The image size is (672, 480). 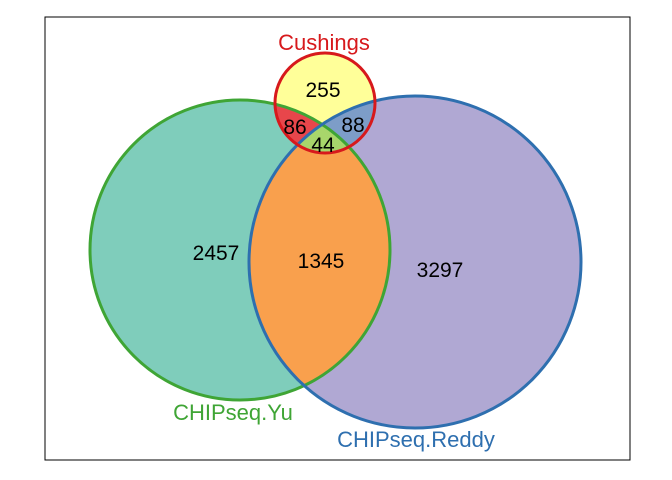 I want to click on region-yu-reddy, so click(x=319, y=250).